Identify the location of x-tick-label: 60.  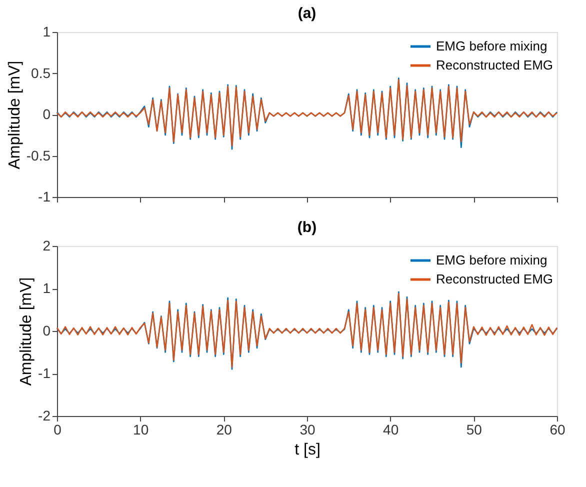
(558, 430).